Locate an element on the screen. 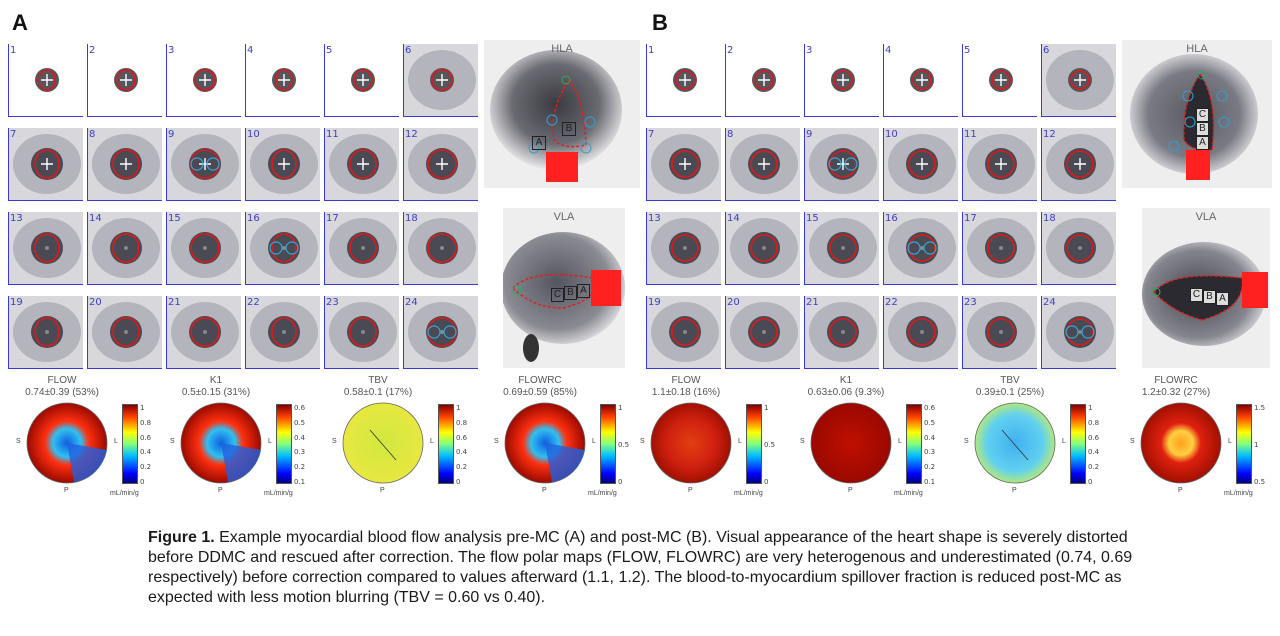 The width and height of the screenshot is (1280, 636). slice-tile: 7 is located at coordinates (45, 164).